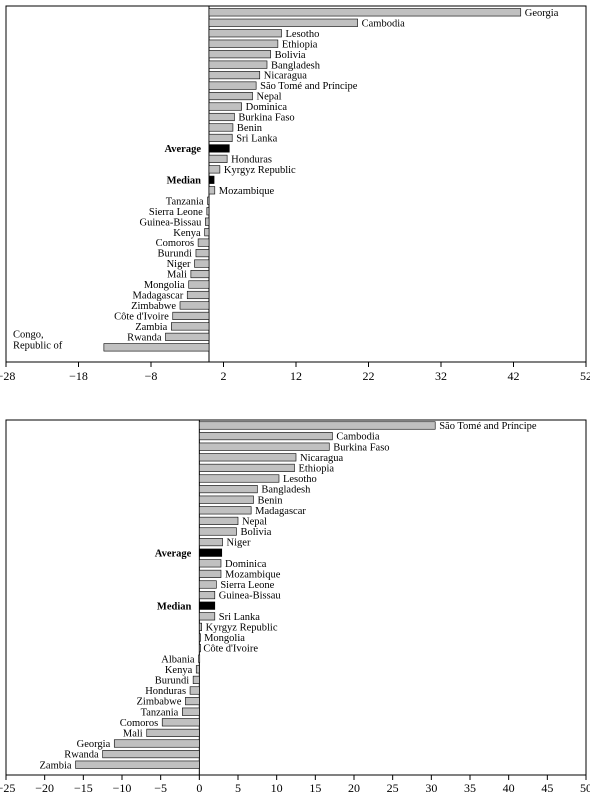 The height and width of the screenshot is (800, 590). Describe the element at coordinates (7, 788) in the screenshot. I see `x-tick-label: −25` at that location.